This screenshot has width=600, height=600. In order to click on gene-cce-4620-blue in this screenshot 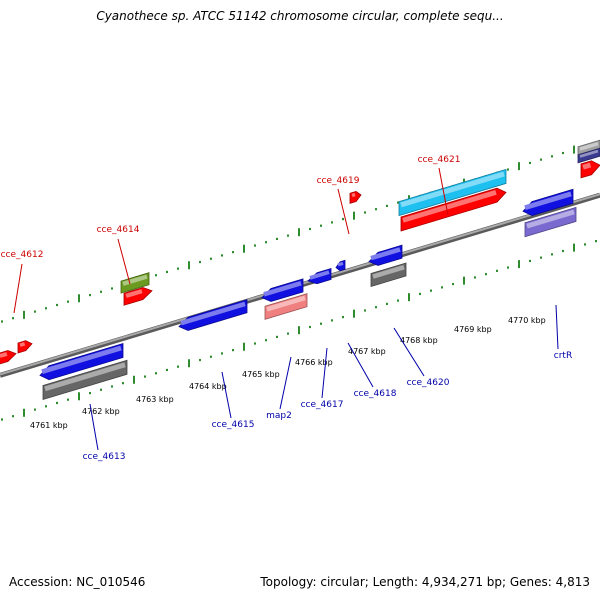, I will do `click(385, 255)`.